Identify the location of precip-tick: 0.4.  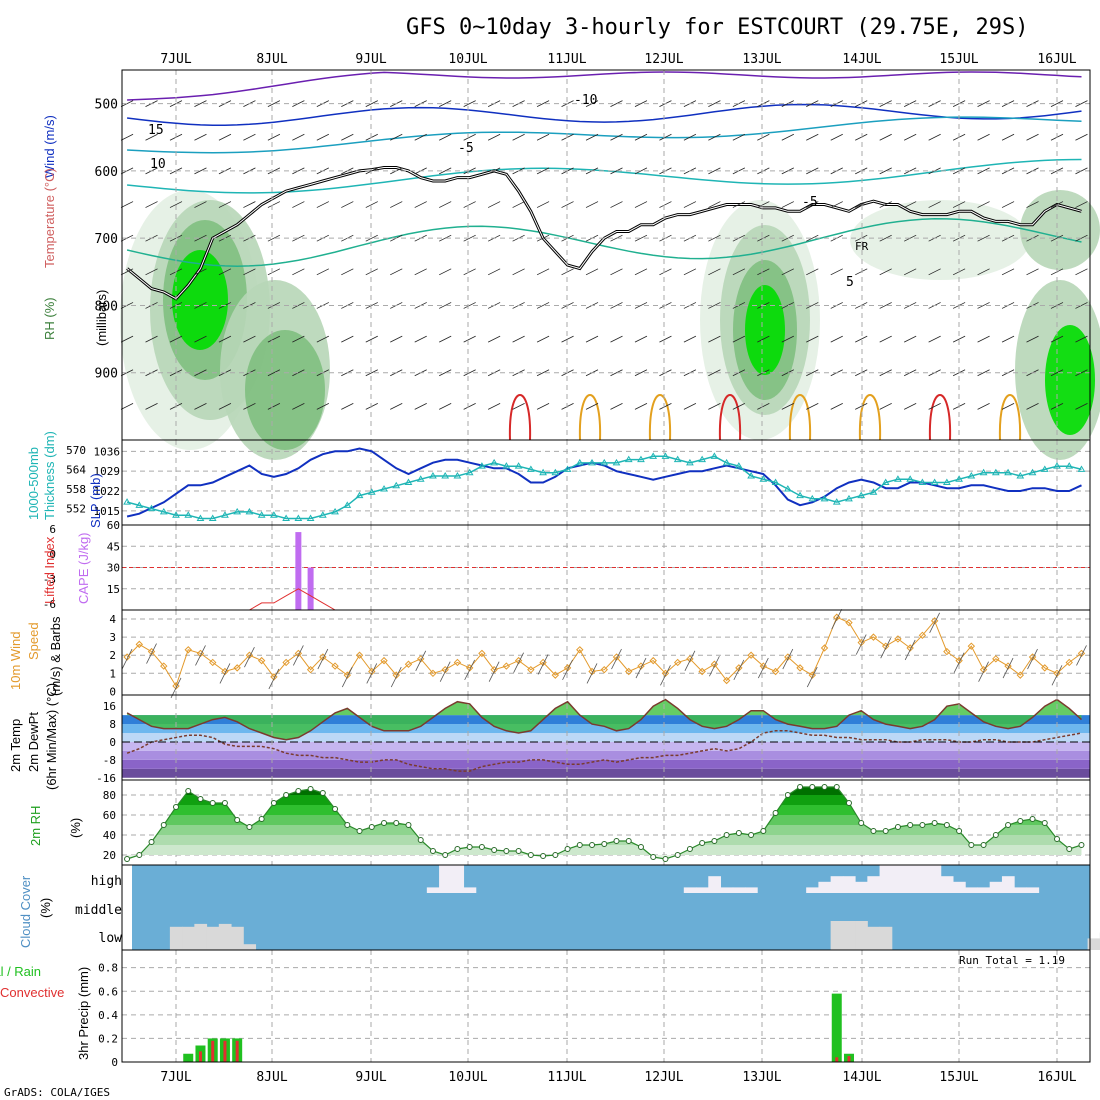
(108, 1015).